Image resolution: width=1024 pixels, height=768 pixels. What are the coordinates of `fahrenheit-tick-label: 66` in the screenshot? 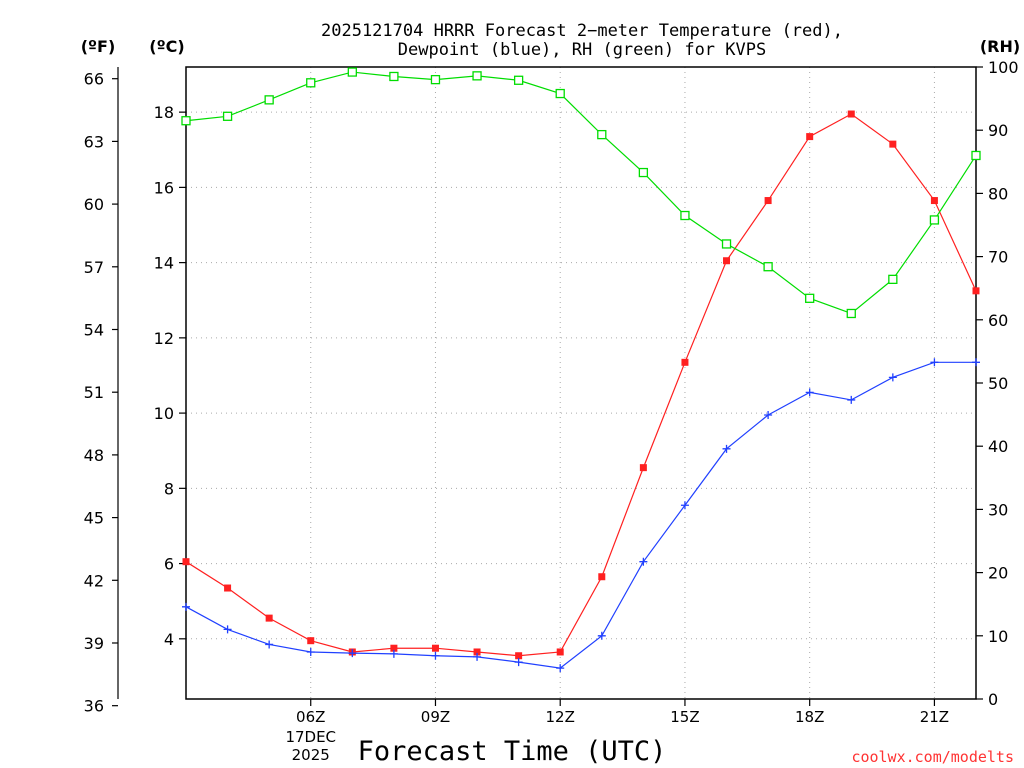 It's located at (94, 79).